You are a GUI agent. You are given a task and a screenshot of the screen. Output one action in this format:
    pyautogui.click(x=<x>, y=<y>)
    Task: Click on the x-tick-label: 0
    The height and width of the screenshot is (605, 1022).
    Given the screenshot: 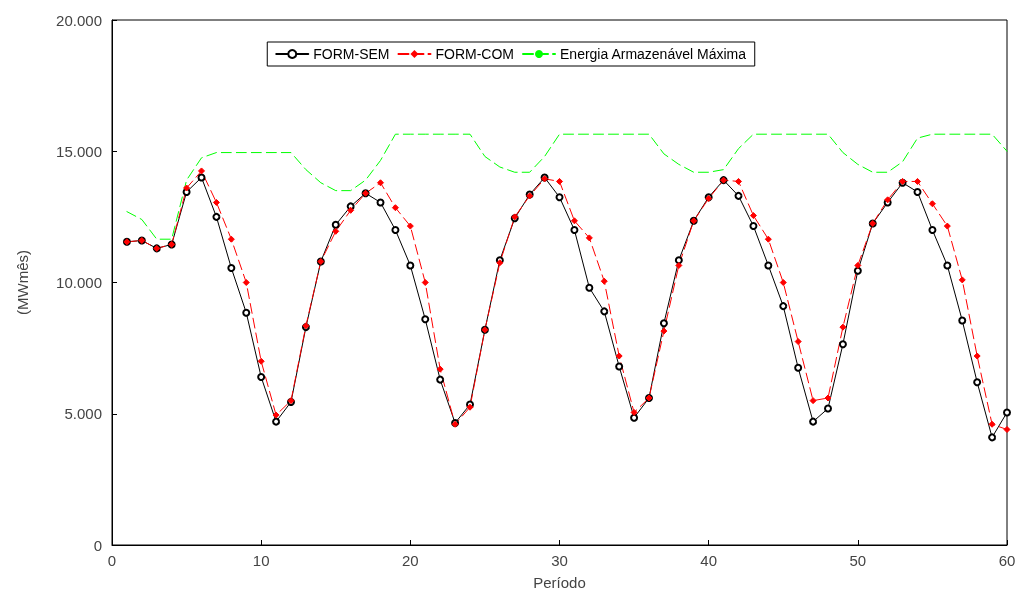 What is the action you would take?
    pyautogui.click(x=112, y=560)
    